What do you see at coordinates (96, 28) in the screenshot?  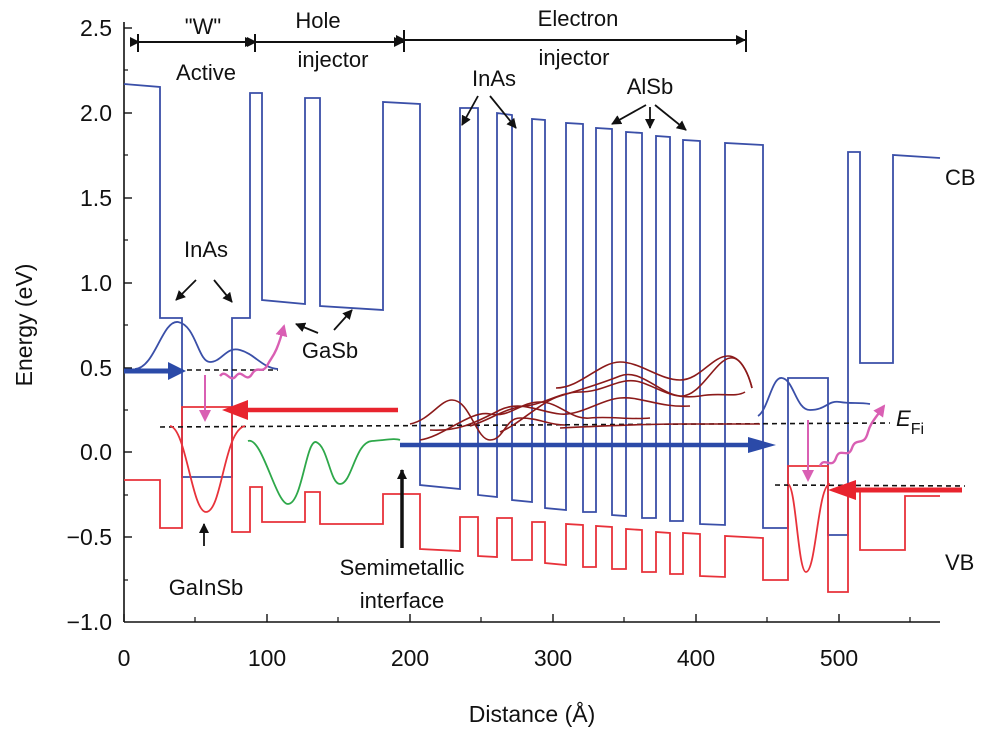 I see `y-tick-label-2-5: 2.5` at bounding box center [96, 28].